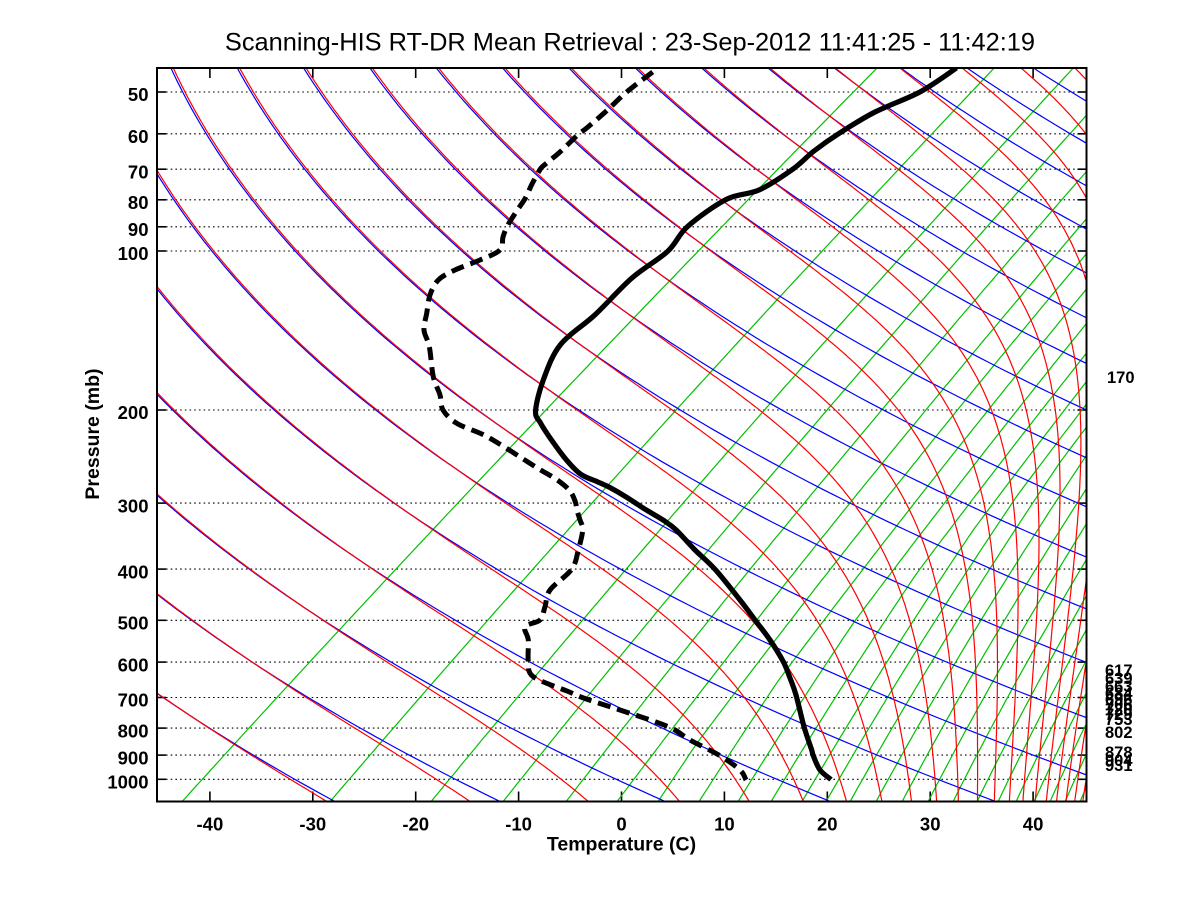 The image size is (1200, 900). Describe the element at coordinates (1119, 705) in the screenshot. I see `svg-text: 706` at that location.